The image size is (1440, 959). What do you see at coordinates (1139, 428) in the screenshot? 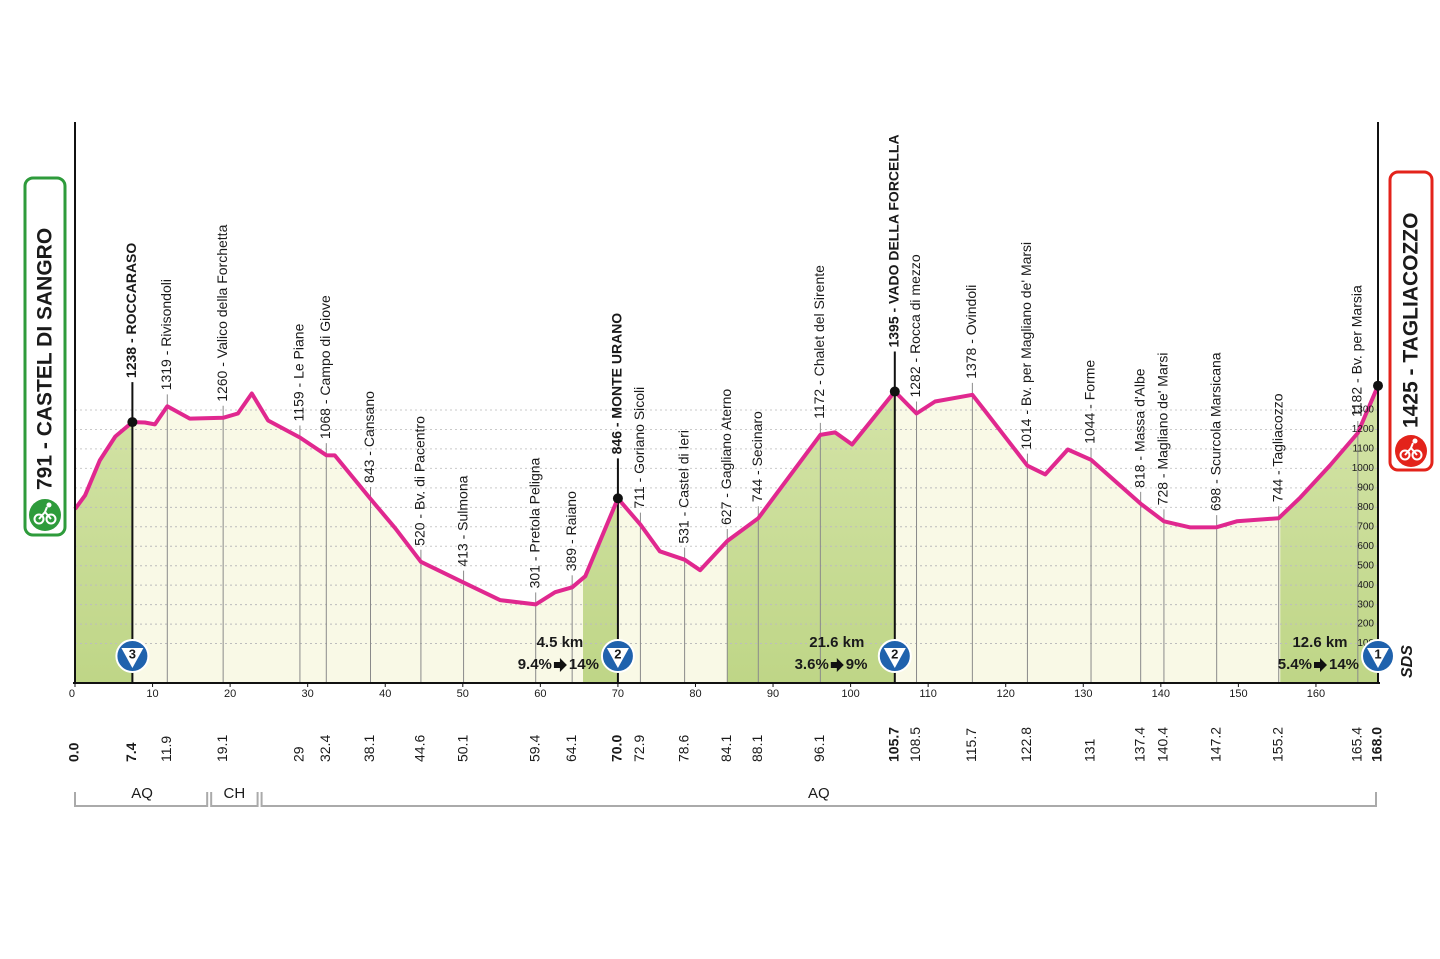
I see `waypoint-label: 818 - Massa d'Albe` at bounding box center [1139, 428].